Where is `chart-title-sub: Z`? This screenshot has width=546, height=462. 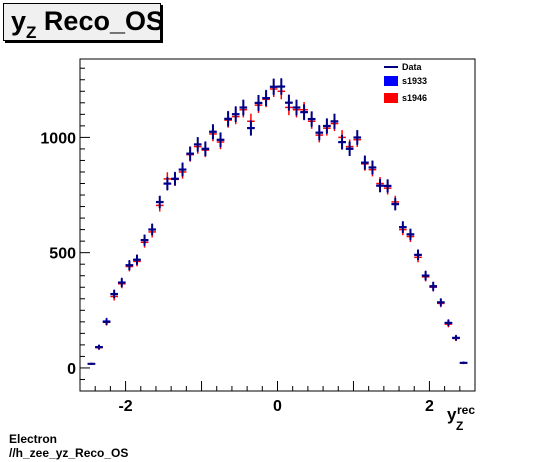
chart-title-sub: Z is located at coordinates (31, 32).